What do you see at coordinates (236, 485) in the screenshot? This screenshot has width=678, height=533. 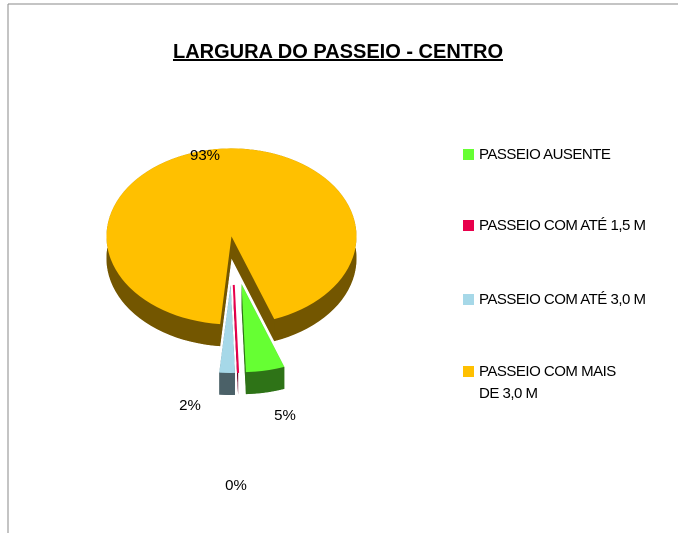 I see `data-label: 0%` at bounding box center [236, 485].